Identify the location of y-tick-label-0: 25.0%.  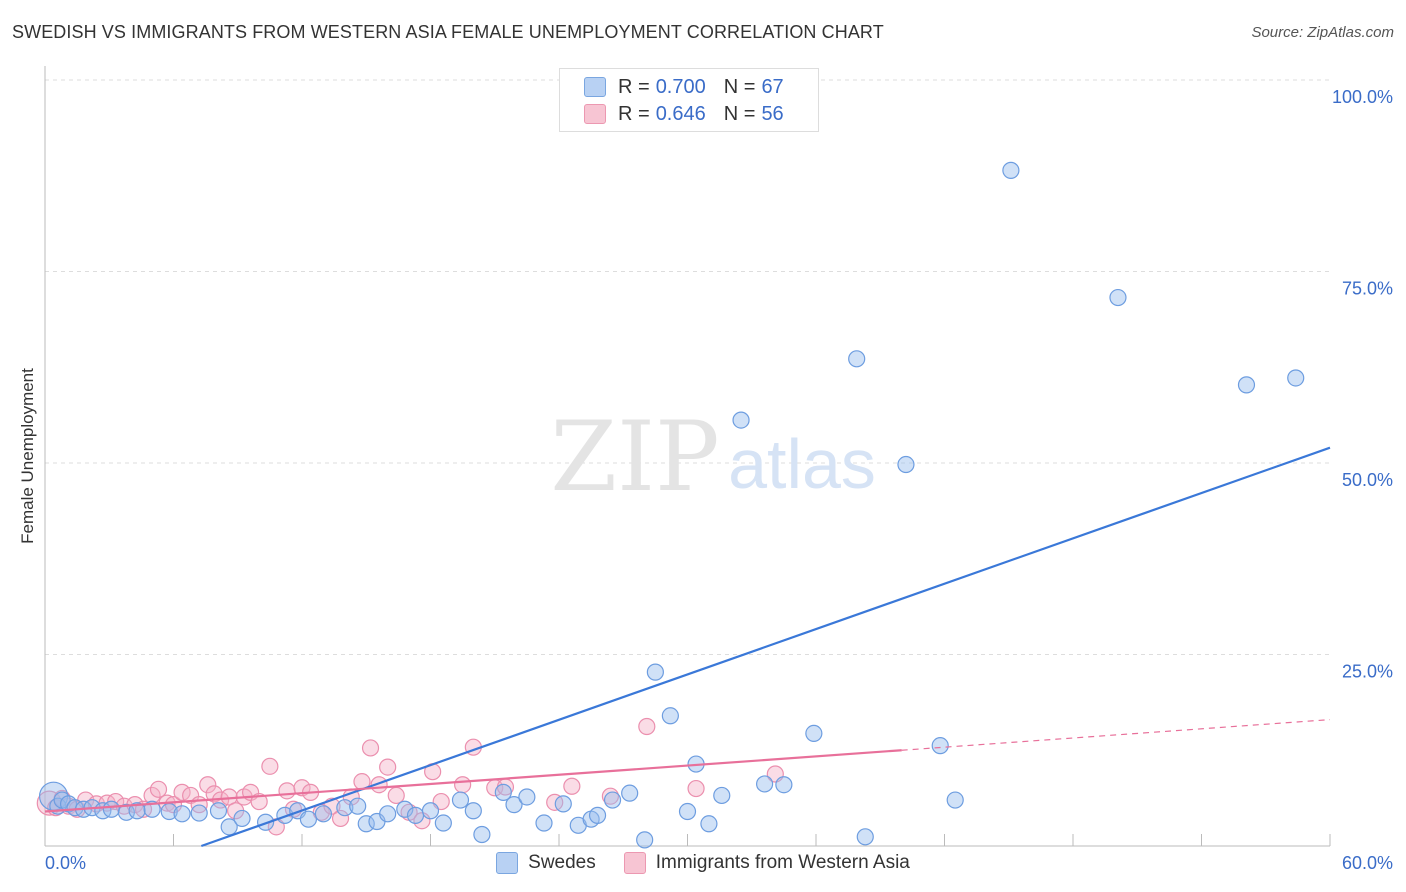
(1367, 672).